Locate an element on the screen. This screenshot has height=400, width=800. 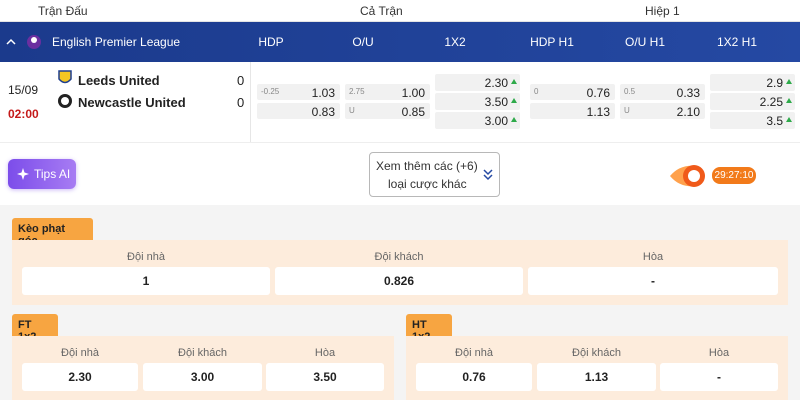
odds-cell: 2.30 is located at coordinates (477, 82).